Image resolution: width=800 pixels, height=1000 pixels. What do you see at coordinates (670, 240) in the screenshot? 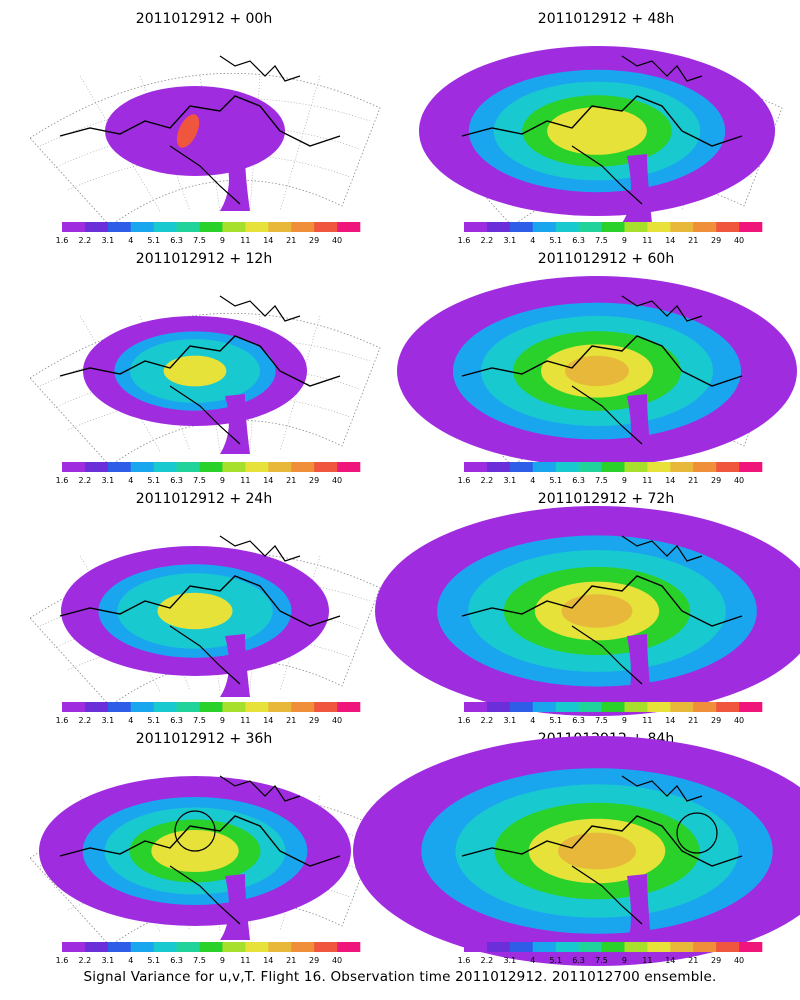
I see `colorbar-tick-label: 14` at bounding box center [670, 240].